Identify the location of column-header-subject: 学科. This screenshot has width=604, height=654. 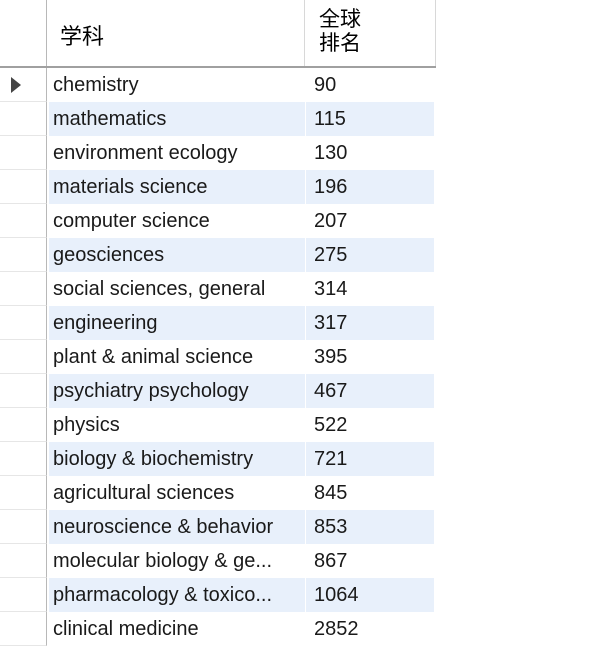
(176, 33).